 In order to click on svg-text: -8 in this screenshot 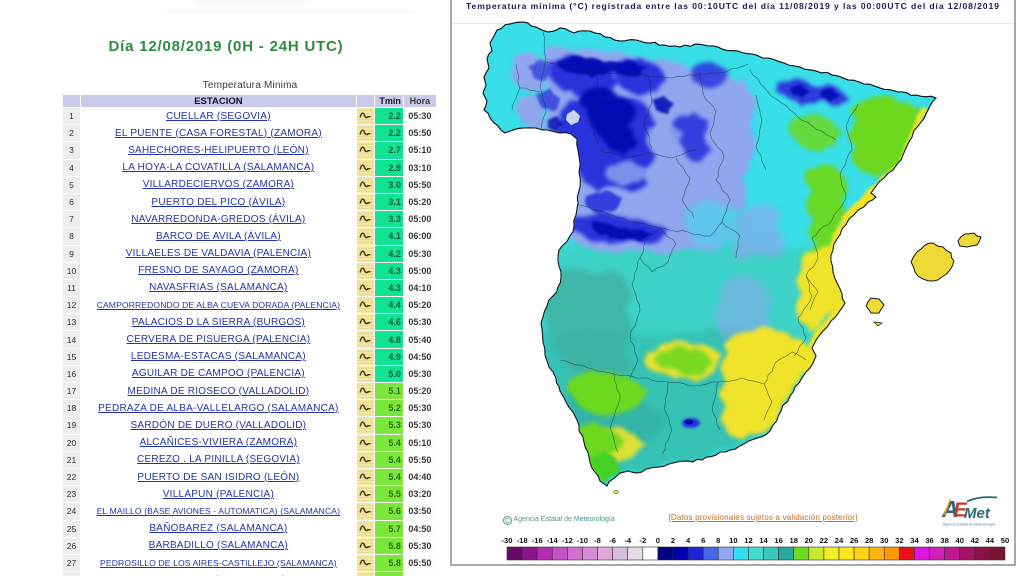, I will do `click(597, 540)`.